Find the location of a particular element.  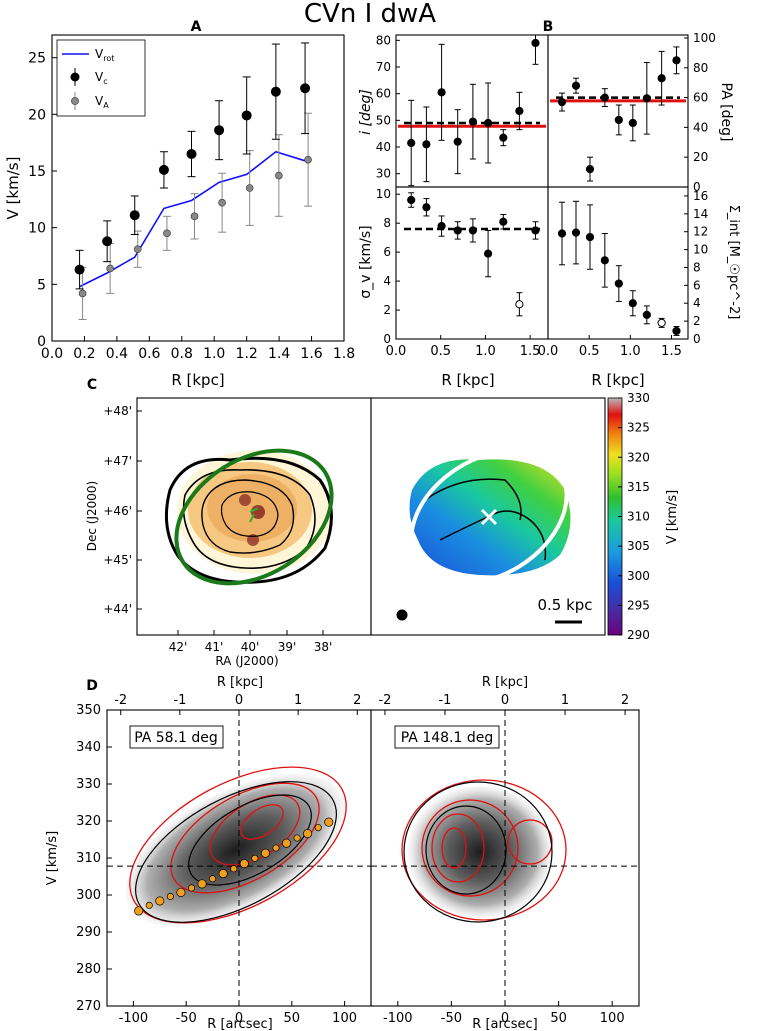

y-tick-label: 4 is located at coordinates (387, 281).